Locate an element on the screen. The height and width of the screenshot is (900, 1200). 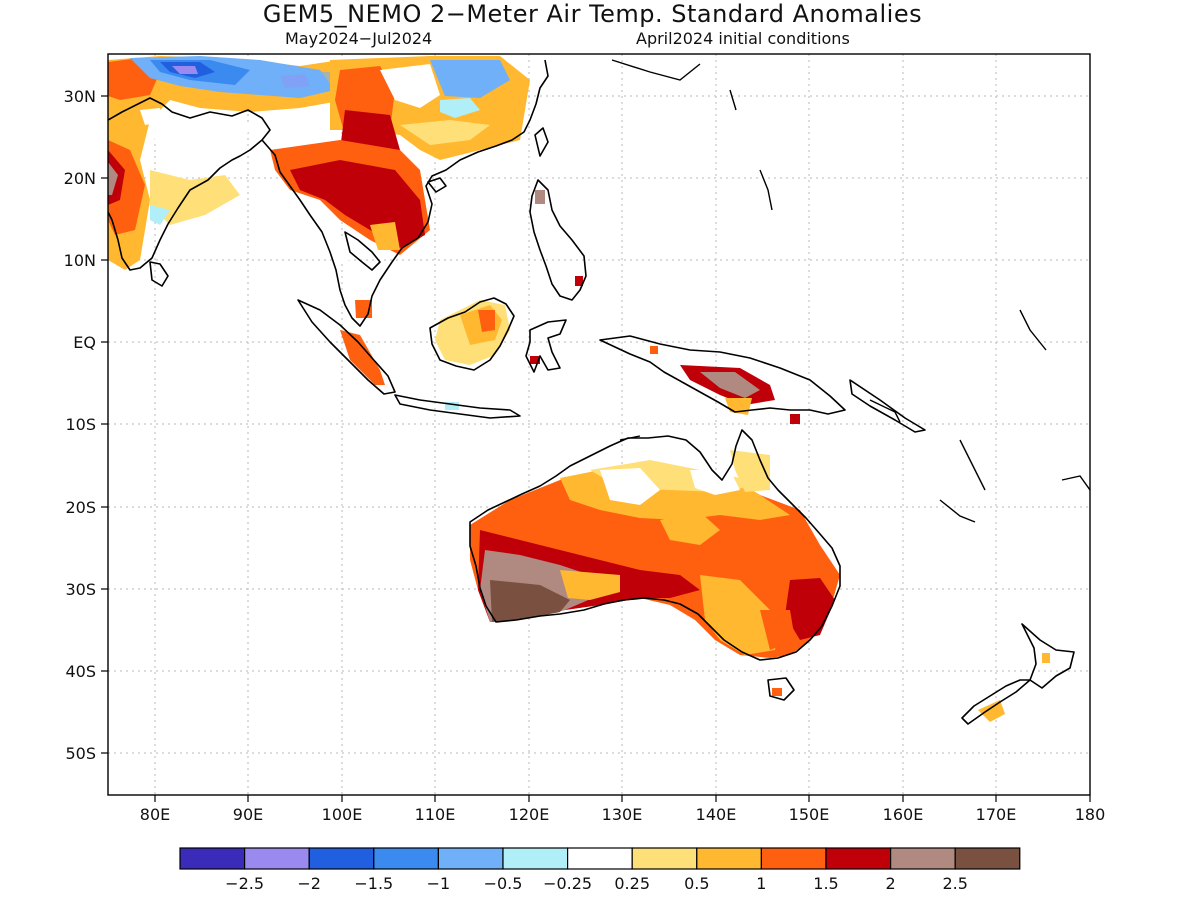
y-tick-label: 40S is located at coordinates (80, 671).